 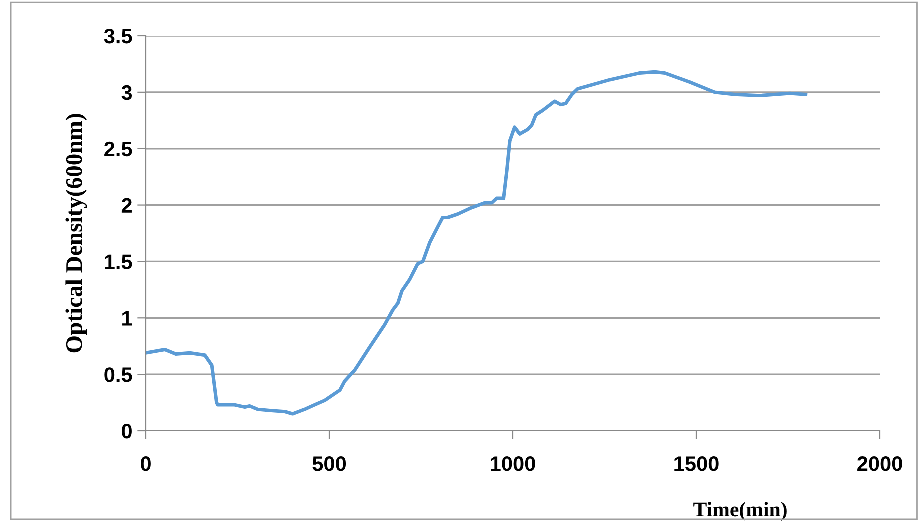 I want to click on x-tick-label: 1500, so click(x=696, y=464).